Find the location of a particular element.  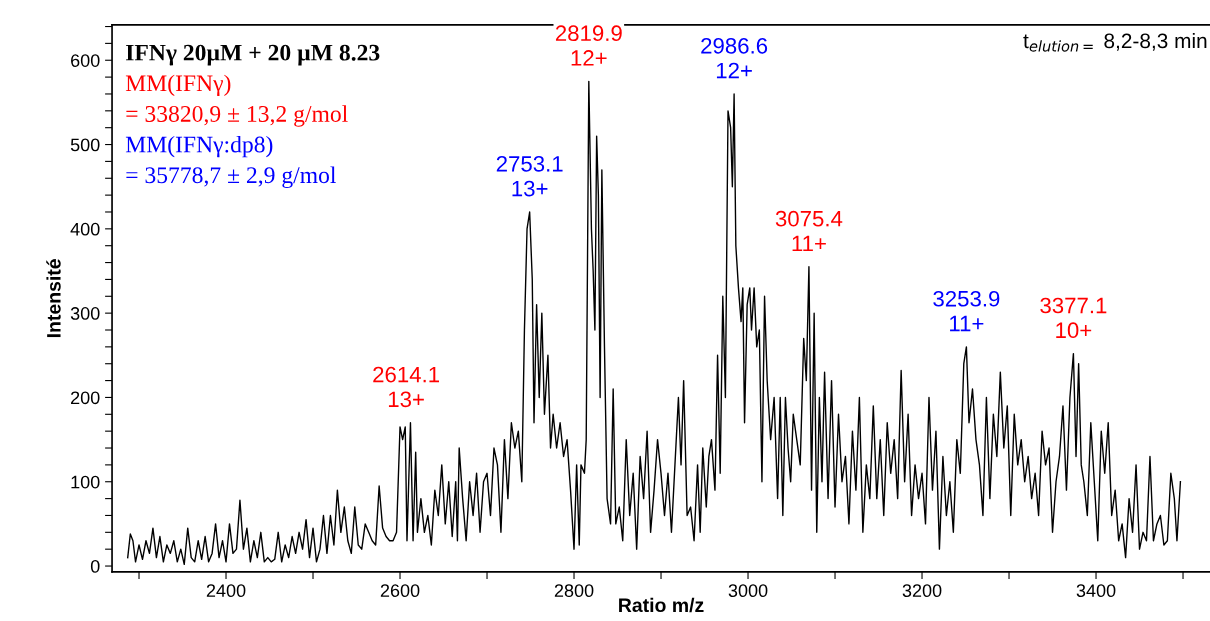

annotation: t$_{elution=}$ 8,2-8,3 min is located at coordinates (1115, 42).